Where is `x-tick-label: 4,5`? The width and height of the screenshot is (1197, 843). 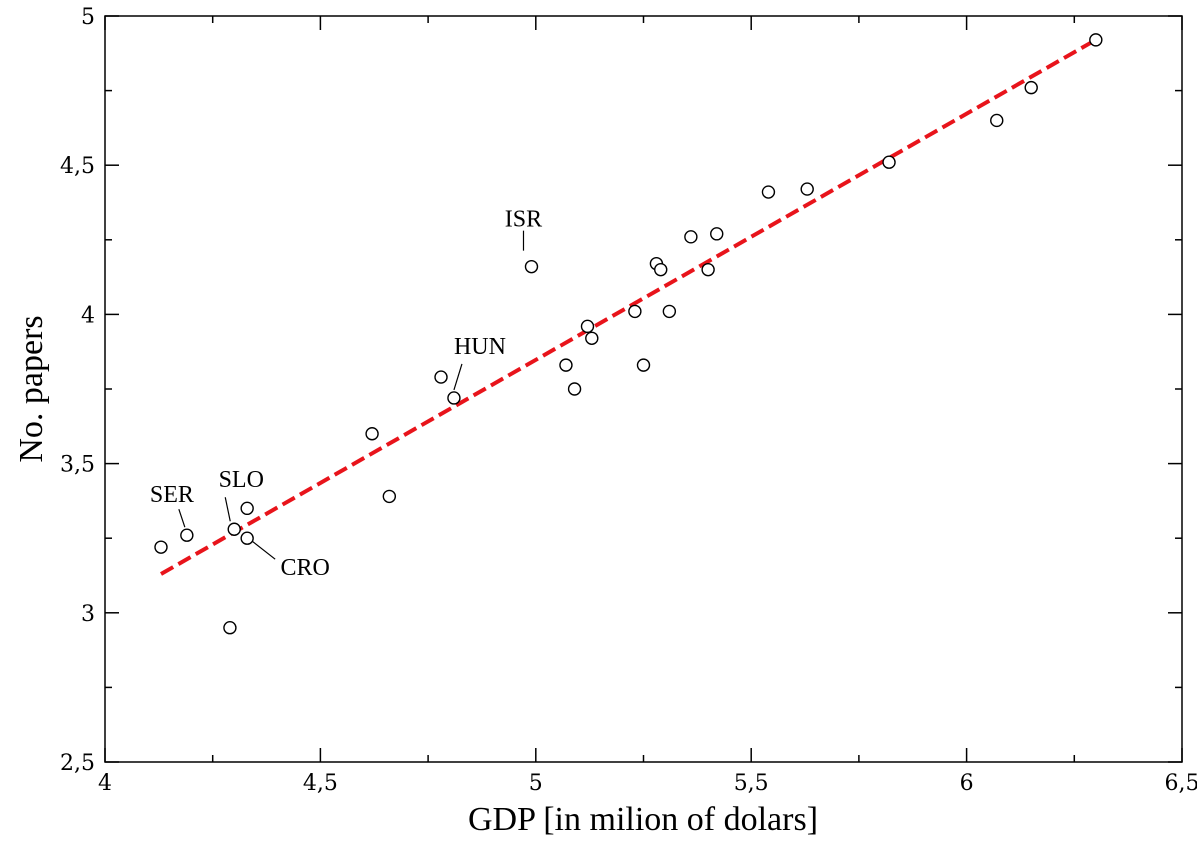
x-tick-label: 4,5 is located at coordinates (320, 783).